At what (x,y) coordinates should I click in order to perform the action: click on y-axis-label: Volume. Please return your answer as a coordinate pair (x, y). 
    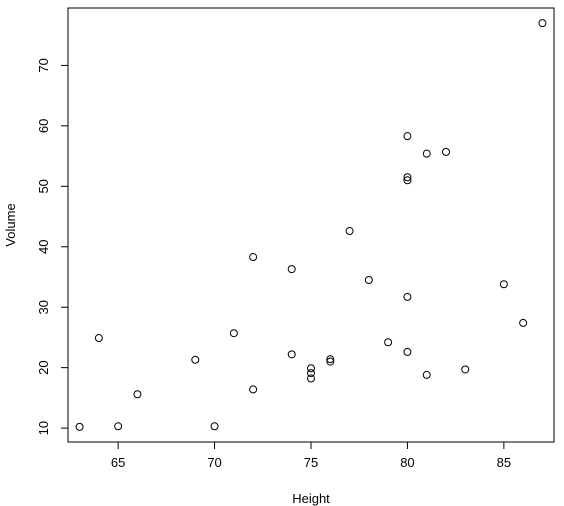
    Looking at the image, I should click on (10, 224).